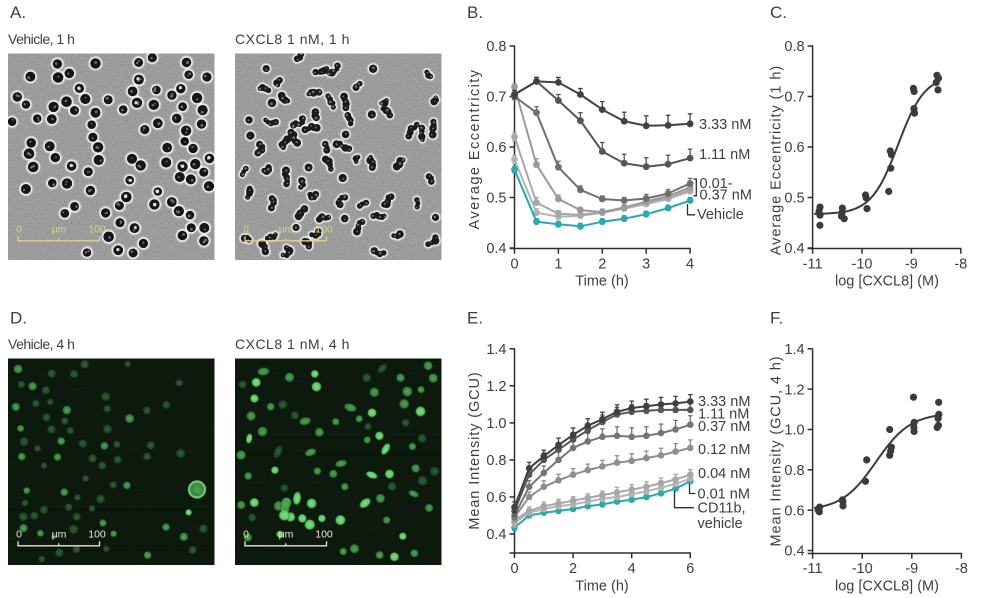 The image size is (985, 598). I want to click on svg-text: A., so click(18, 12).